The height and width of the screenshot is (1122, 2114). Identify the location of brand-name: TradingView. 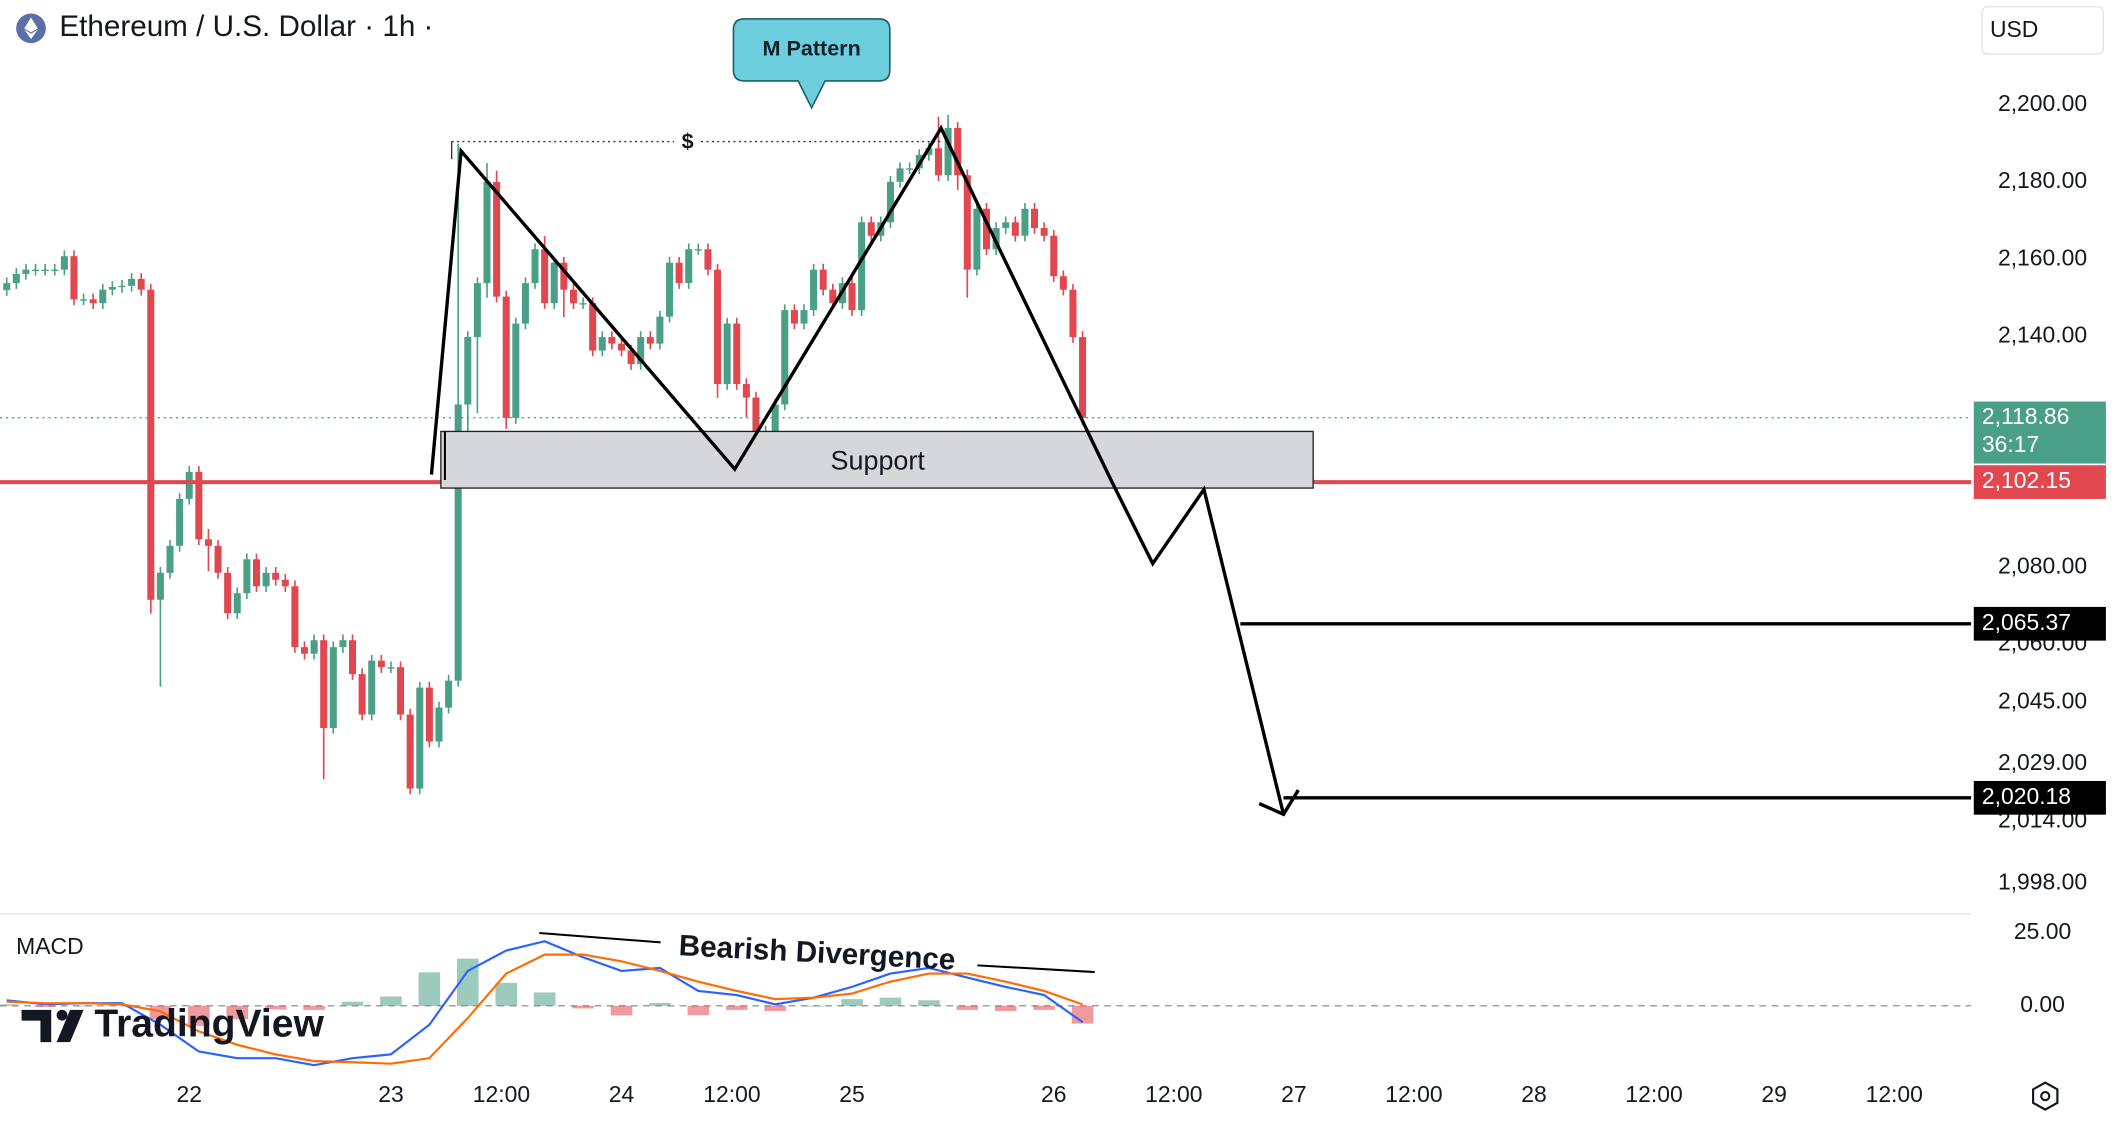
(209, 1023).